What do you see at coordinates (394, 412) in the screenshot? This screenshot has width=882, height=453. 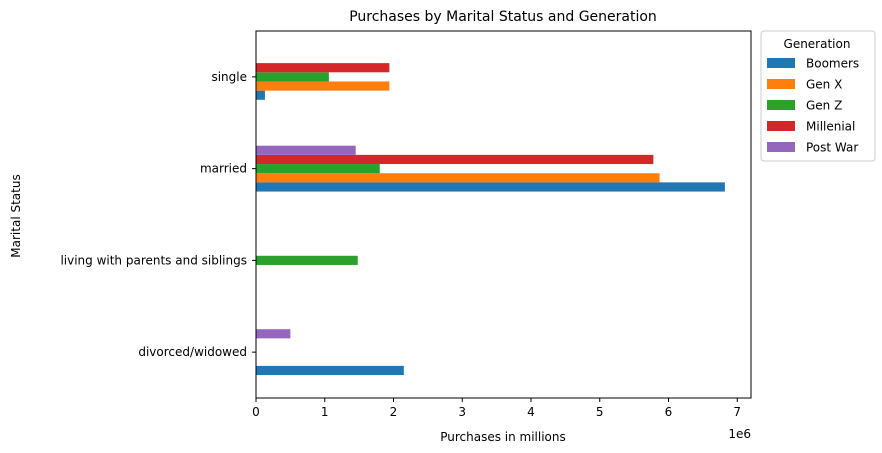 I see `x-tick-label: 2` at bounding box center [394, 412].